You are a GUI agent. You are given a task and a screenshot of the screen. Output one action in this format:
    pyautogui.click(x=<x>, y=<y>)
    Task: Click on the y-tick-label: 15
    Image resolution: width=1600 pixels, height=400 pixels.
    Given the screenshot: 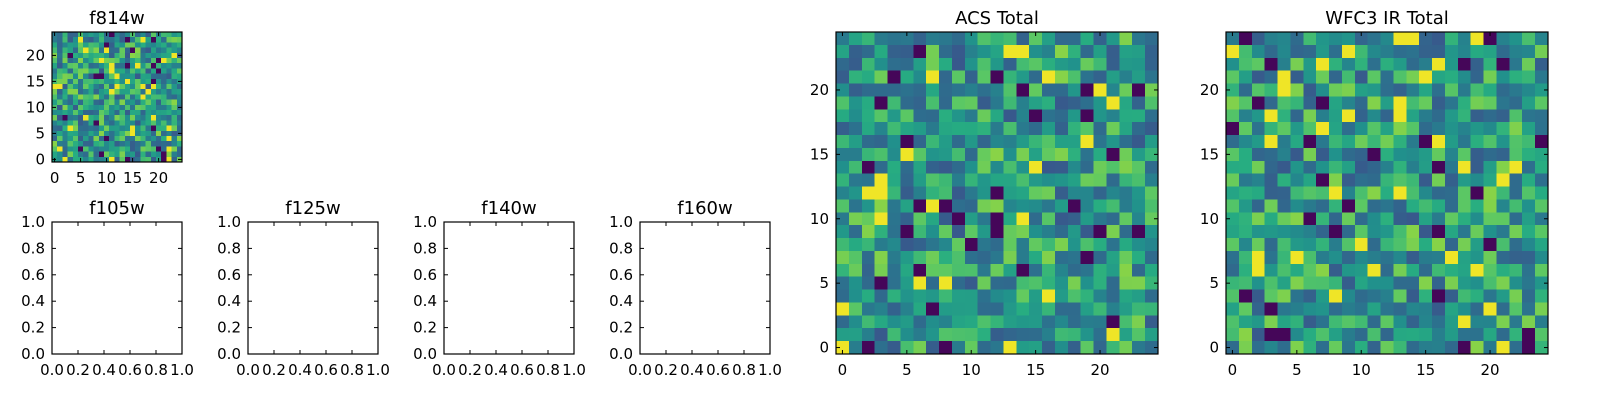 What is the action you would take?
    pyautogui.click(x=819, y=154)
    